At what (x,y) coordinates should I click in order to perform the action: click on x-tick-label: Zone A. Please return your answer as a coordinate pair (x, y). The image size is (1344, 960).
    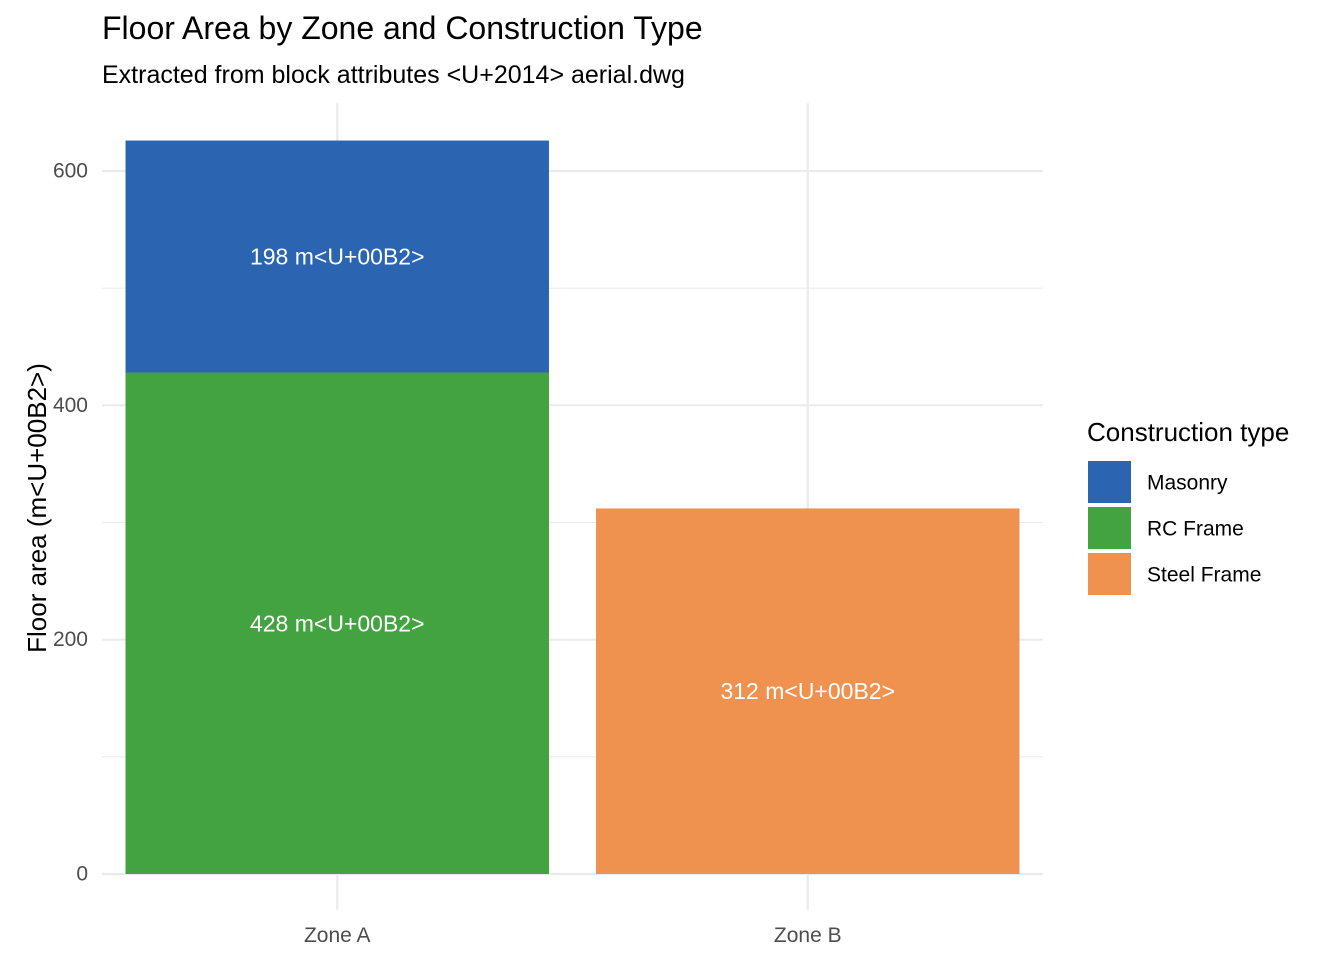
    Looking at the image, I should click on (337, 935).